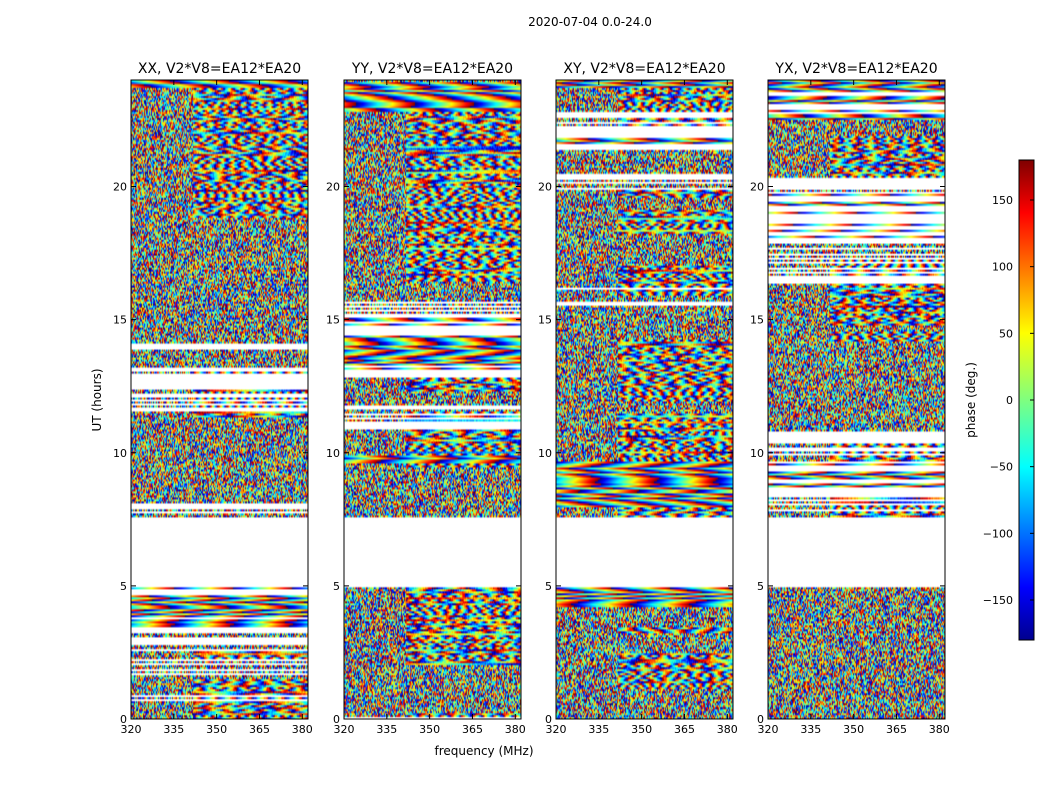  I want to click on colorbar-tick-label: −50, so click(1001, 467).